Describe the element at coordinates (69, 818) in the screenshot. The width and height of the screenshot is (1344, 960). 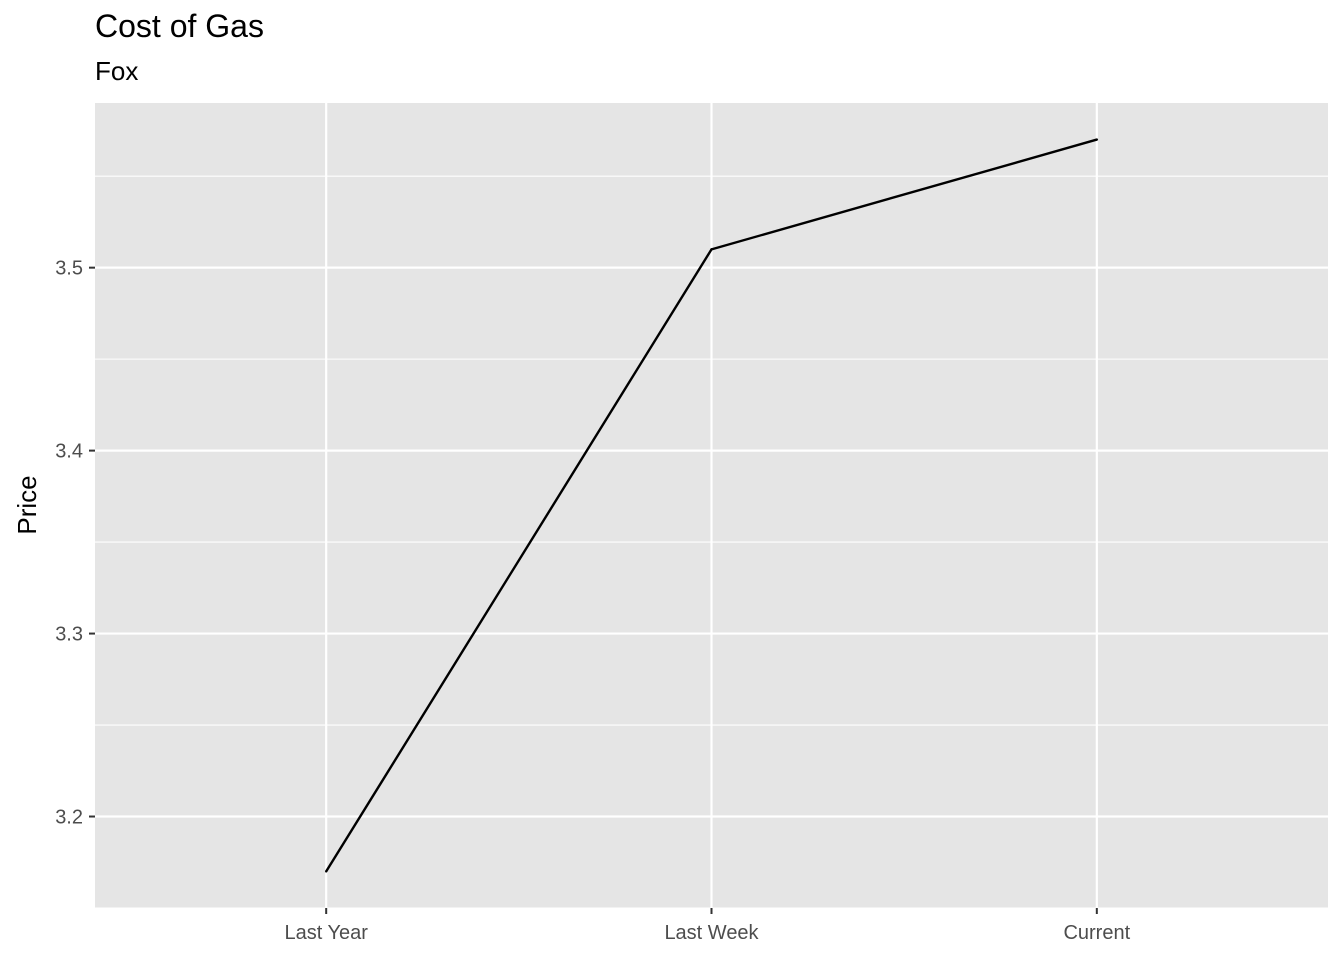
I see `y-tick-label: 3.2` at that location.